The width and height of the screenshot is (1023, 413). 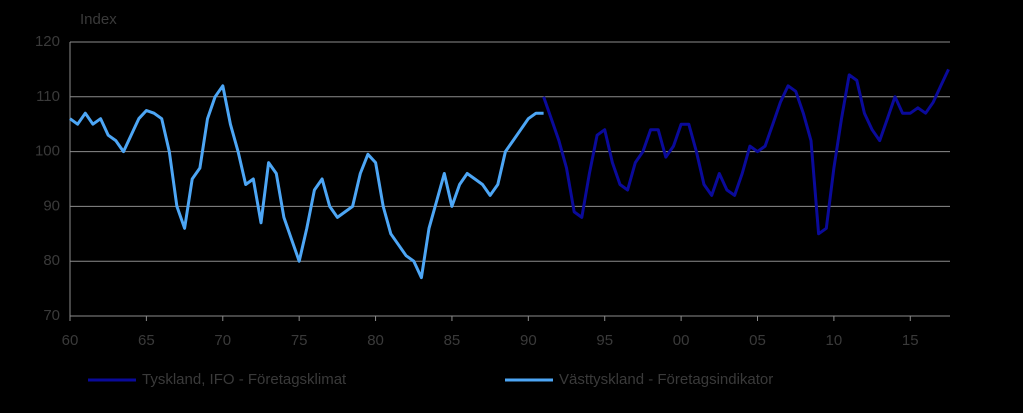 I want to click on y-tick-label: 70, so click(x=51, y=315).